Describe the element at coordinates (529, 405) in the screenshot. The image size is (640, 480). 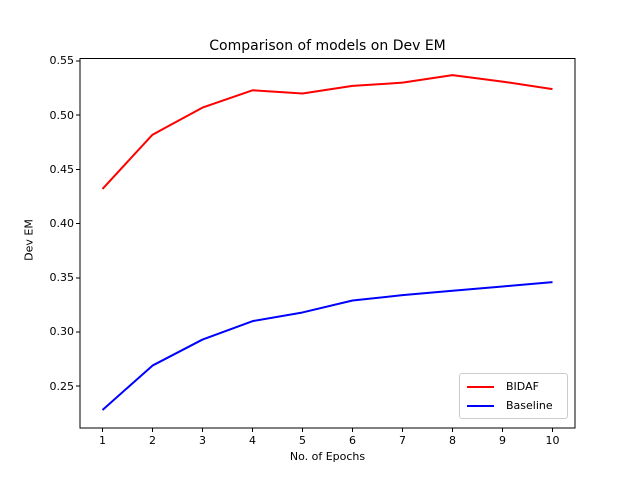
I see `legend-item-label: Baseline` at that location.